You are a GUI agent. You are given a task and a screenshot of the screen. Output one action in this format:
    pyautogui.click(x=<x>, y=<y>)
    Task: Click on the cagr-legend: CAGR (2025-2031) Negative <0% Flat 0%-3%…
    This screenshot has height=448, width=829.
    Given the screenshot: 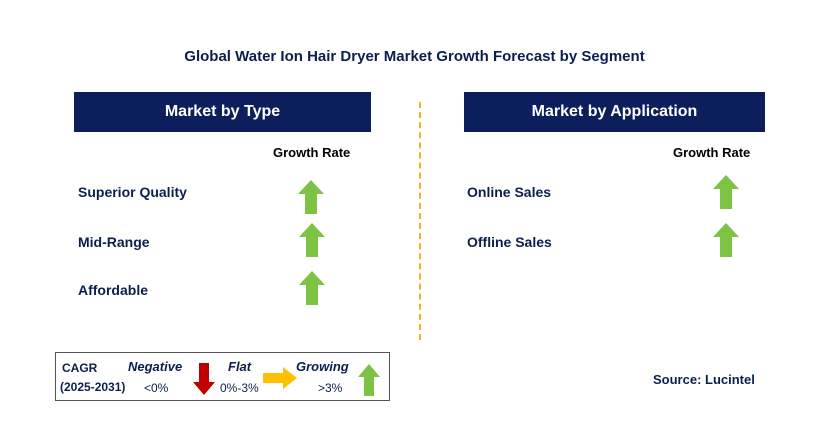 What is the action you would take?
    pyautogui.click(x=222, y=376)
    